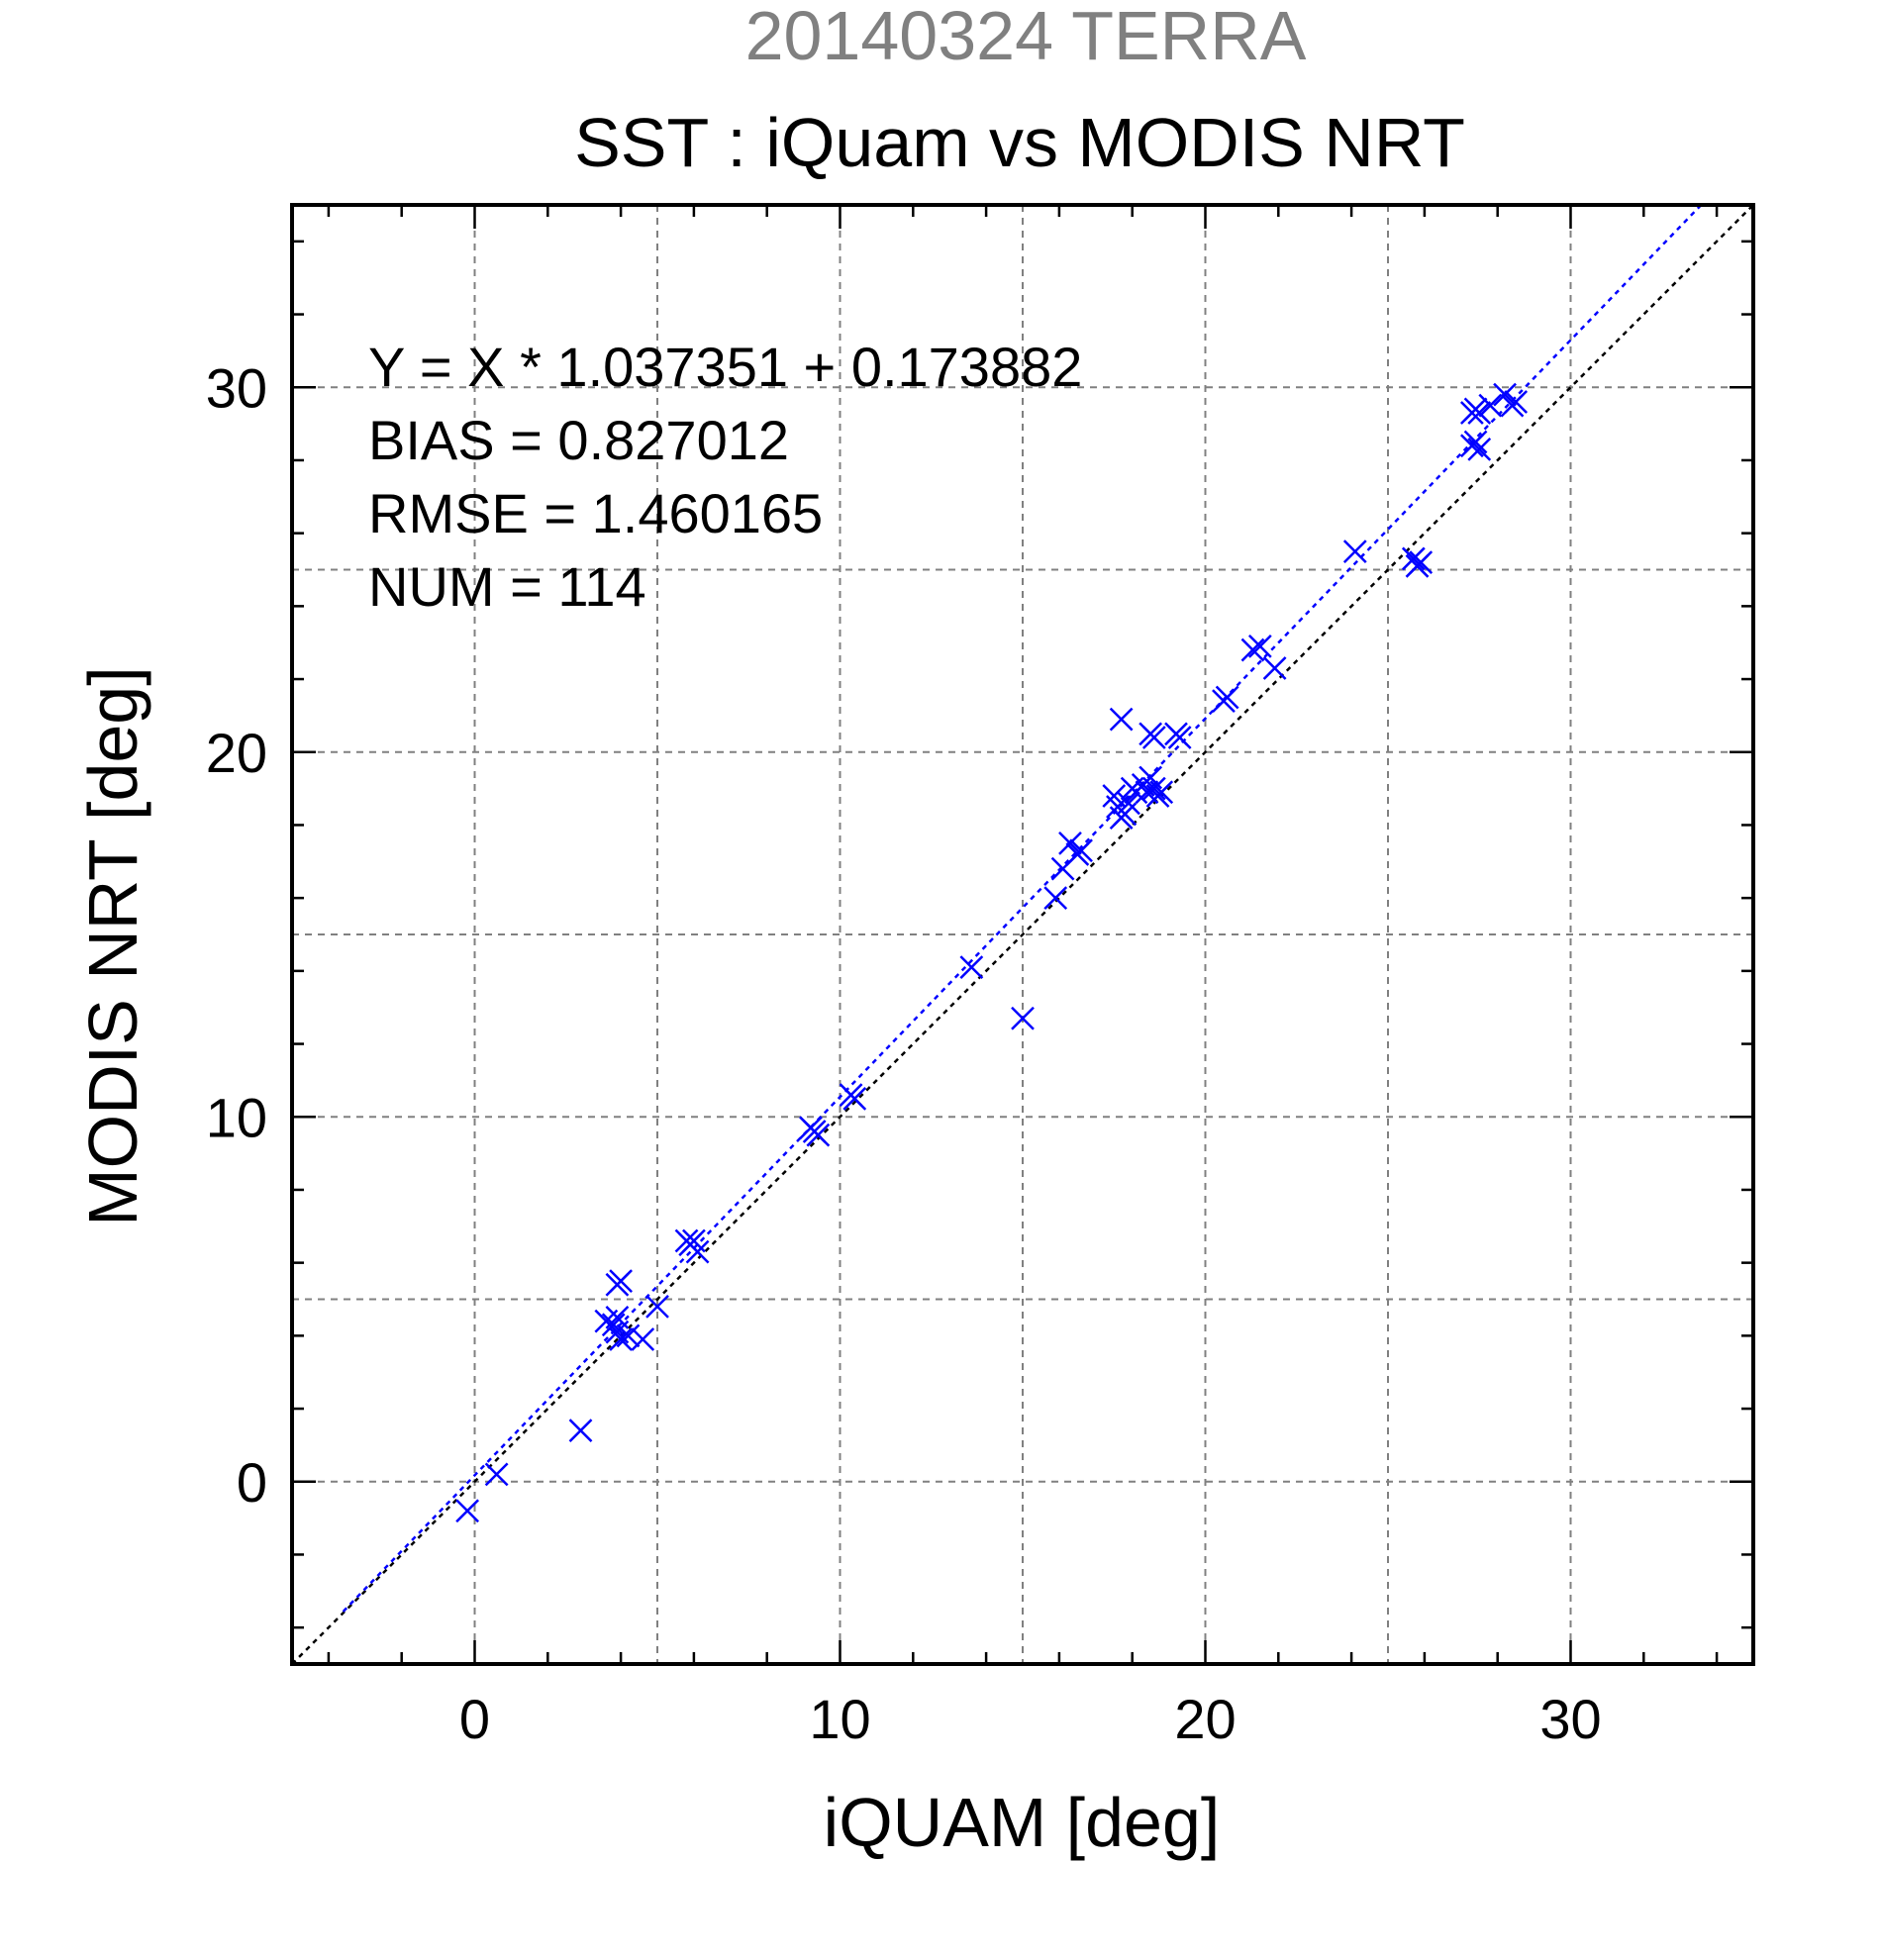  I want to click on x-tick-label: 20, so click(1205, 1719).